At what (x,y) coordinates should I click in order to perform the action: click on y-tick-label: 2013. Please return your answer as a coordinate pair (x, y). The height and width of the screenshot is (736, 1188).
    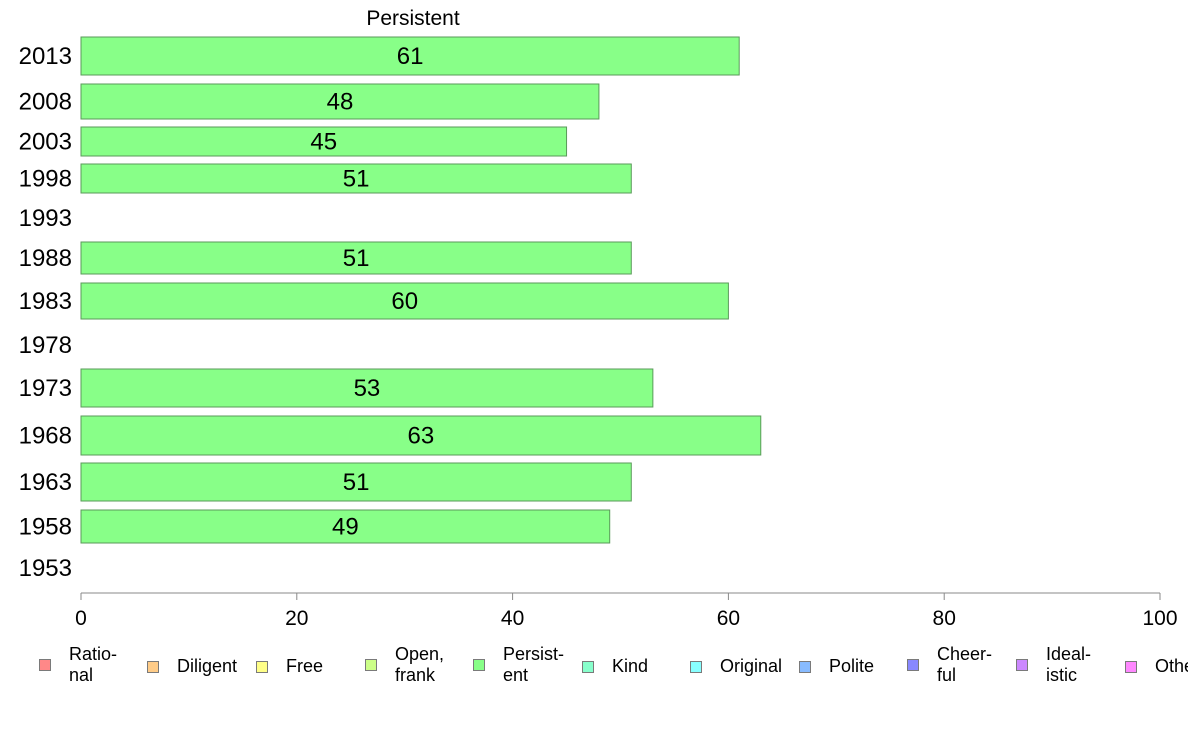
    Looking at the image, I should click on (45, 56).